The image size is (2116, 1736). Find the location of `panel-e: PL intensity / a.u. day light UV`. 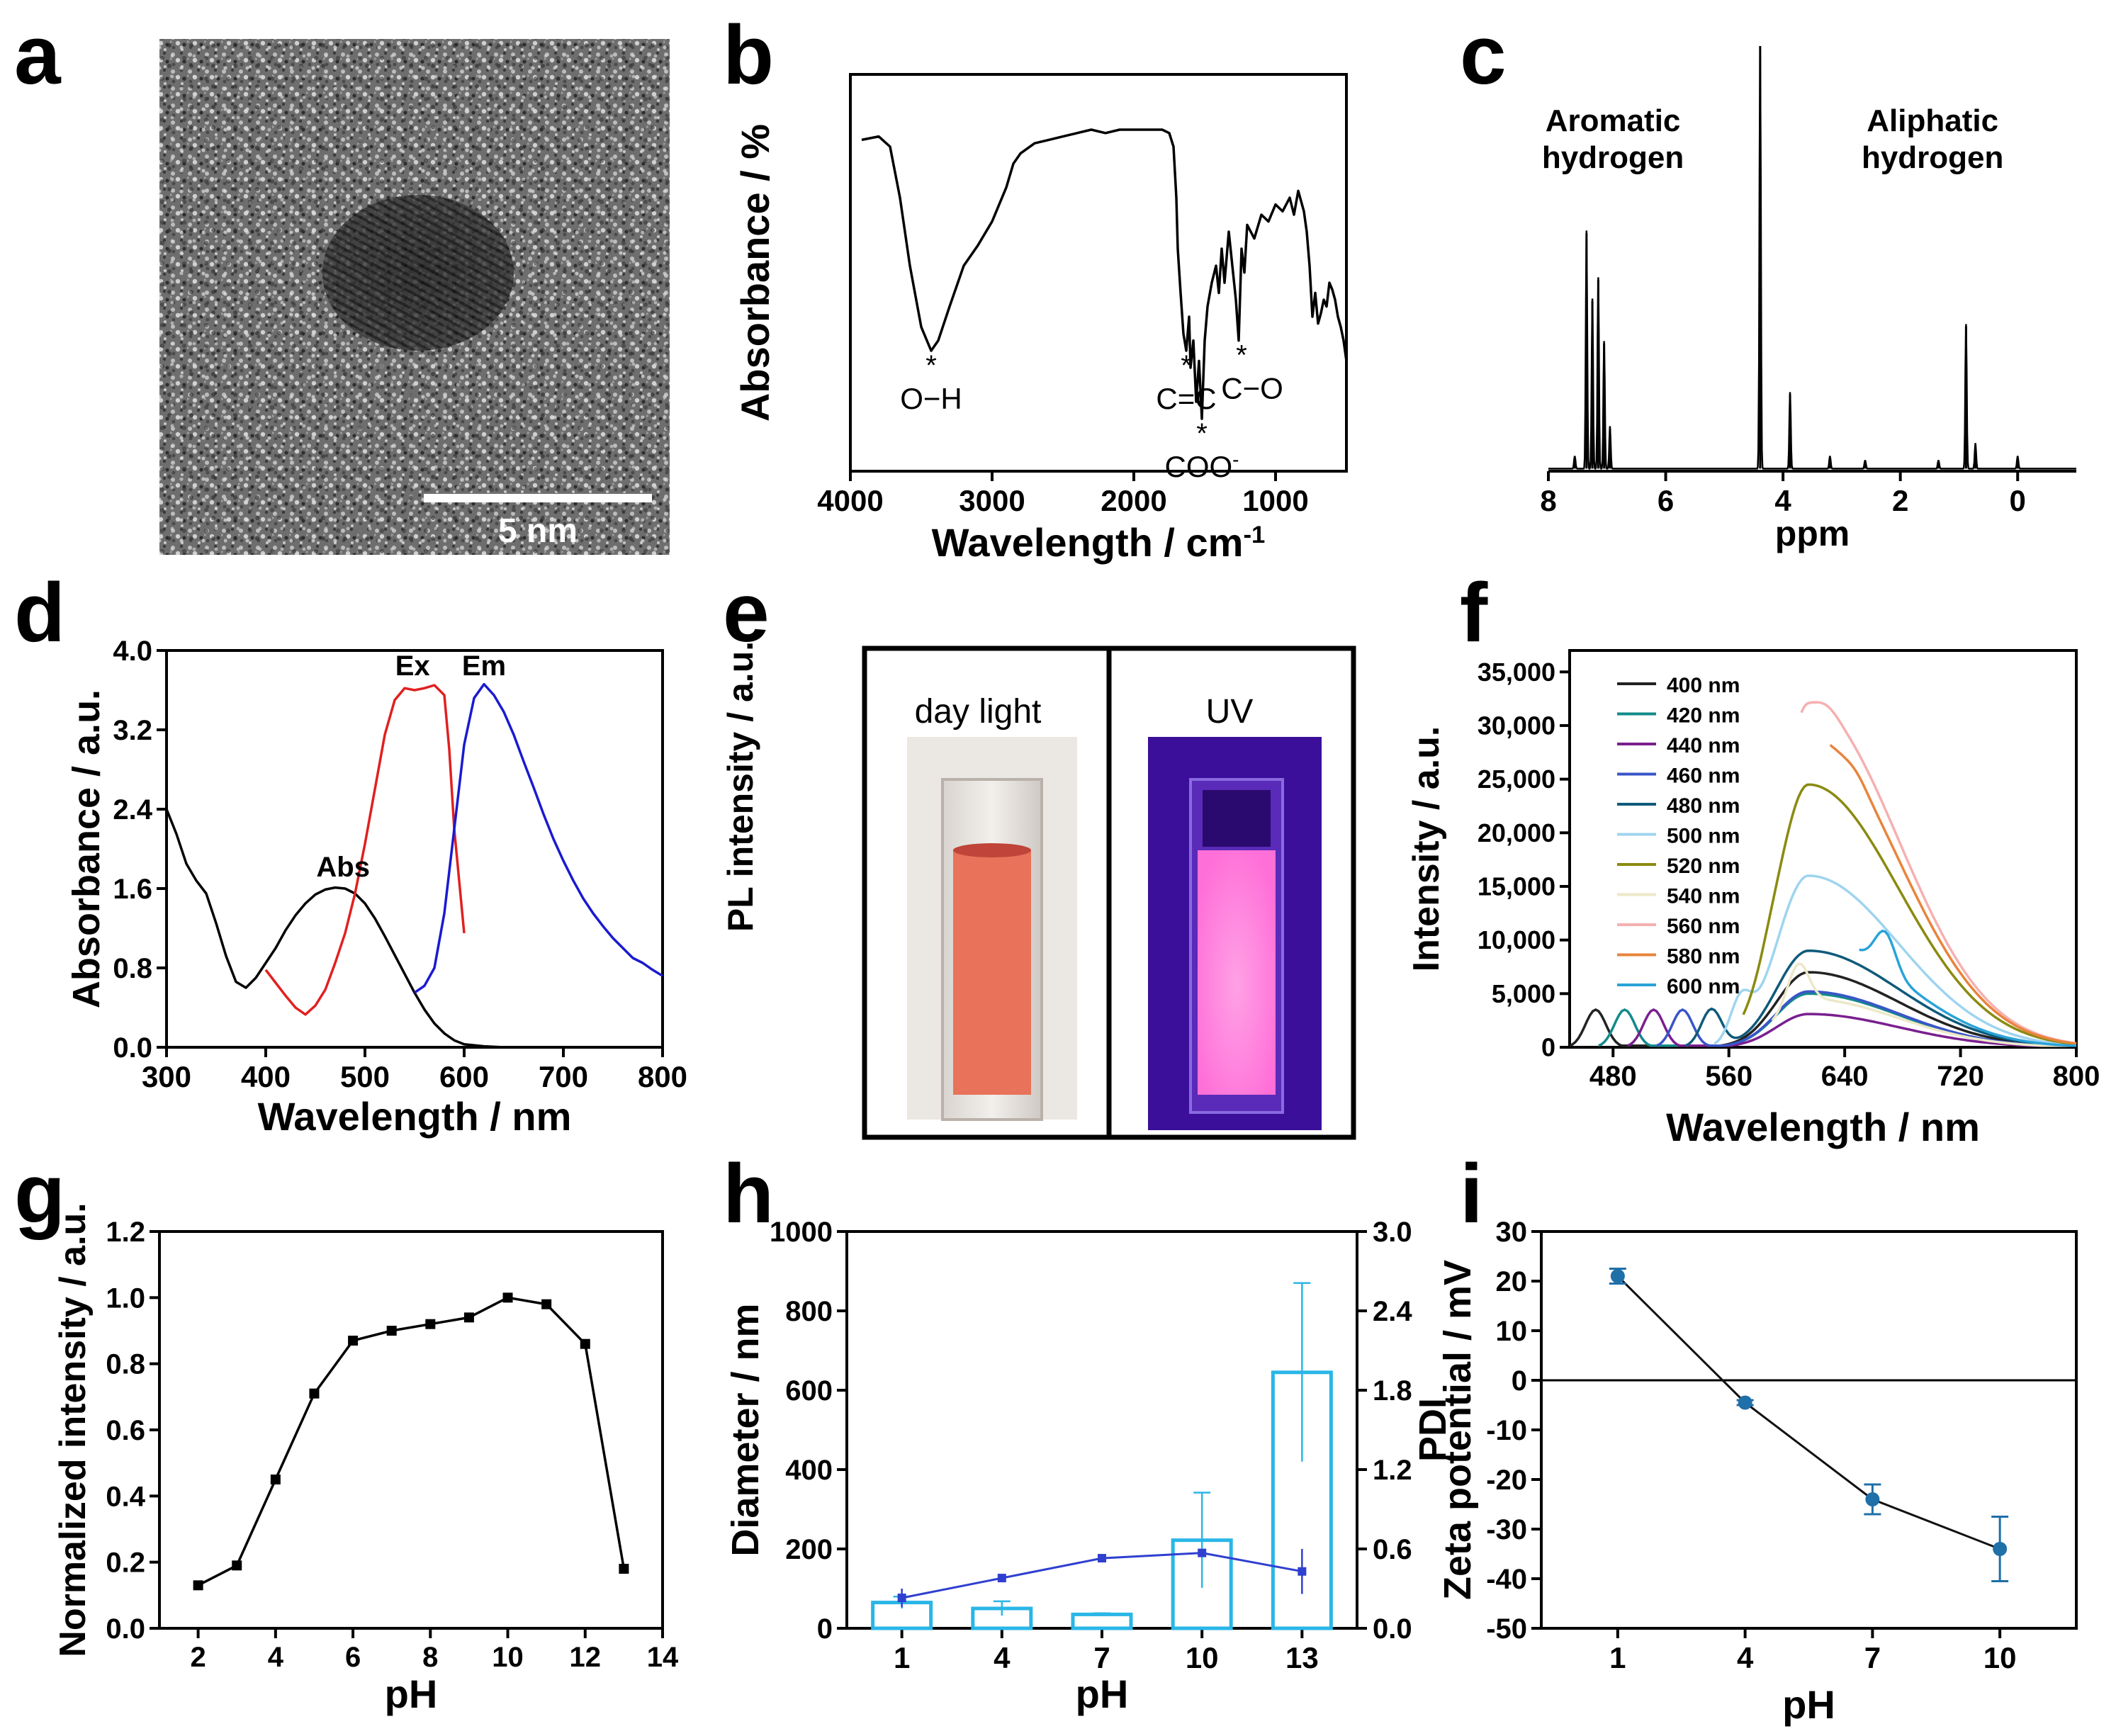

panel-e: PL intensity / a.u. day light UV is located at coordinates (1038, 890).